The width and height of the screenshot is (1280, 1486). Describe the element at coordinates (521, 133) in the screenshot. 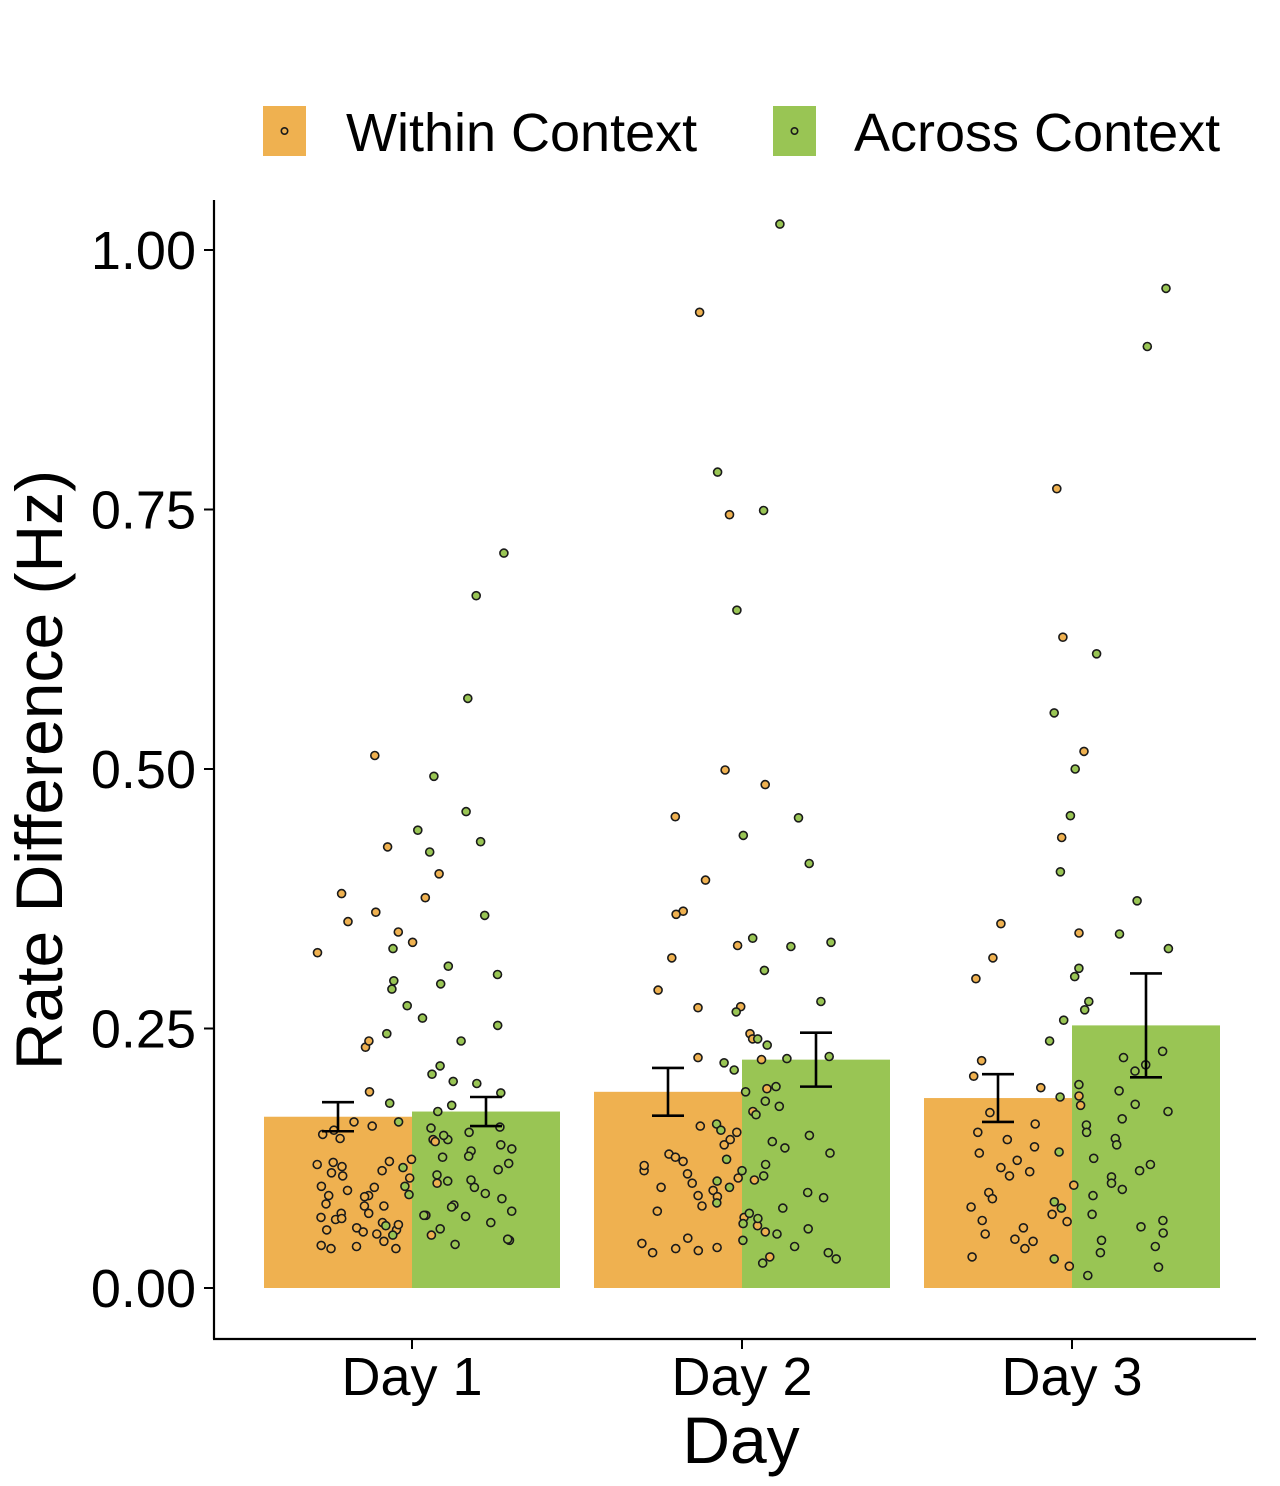

I see `legend-label-within: Within Context` at that location.